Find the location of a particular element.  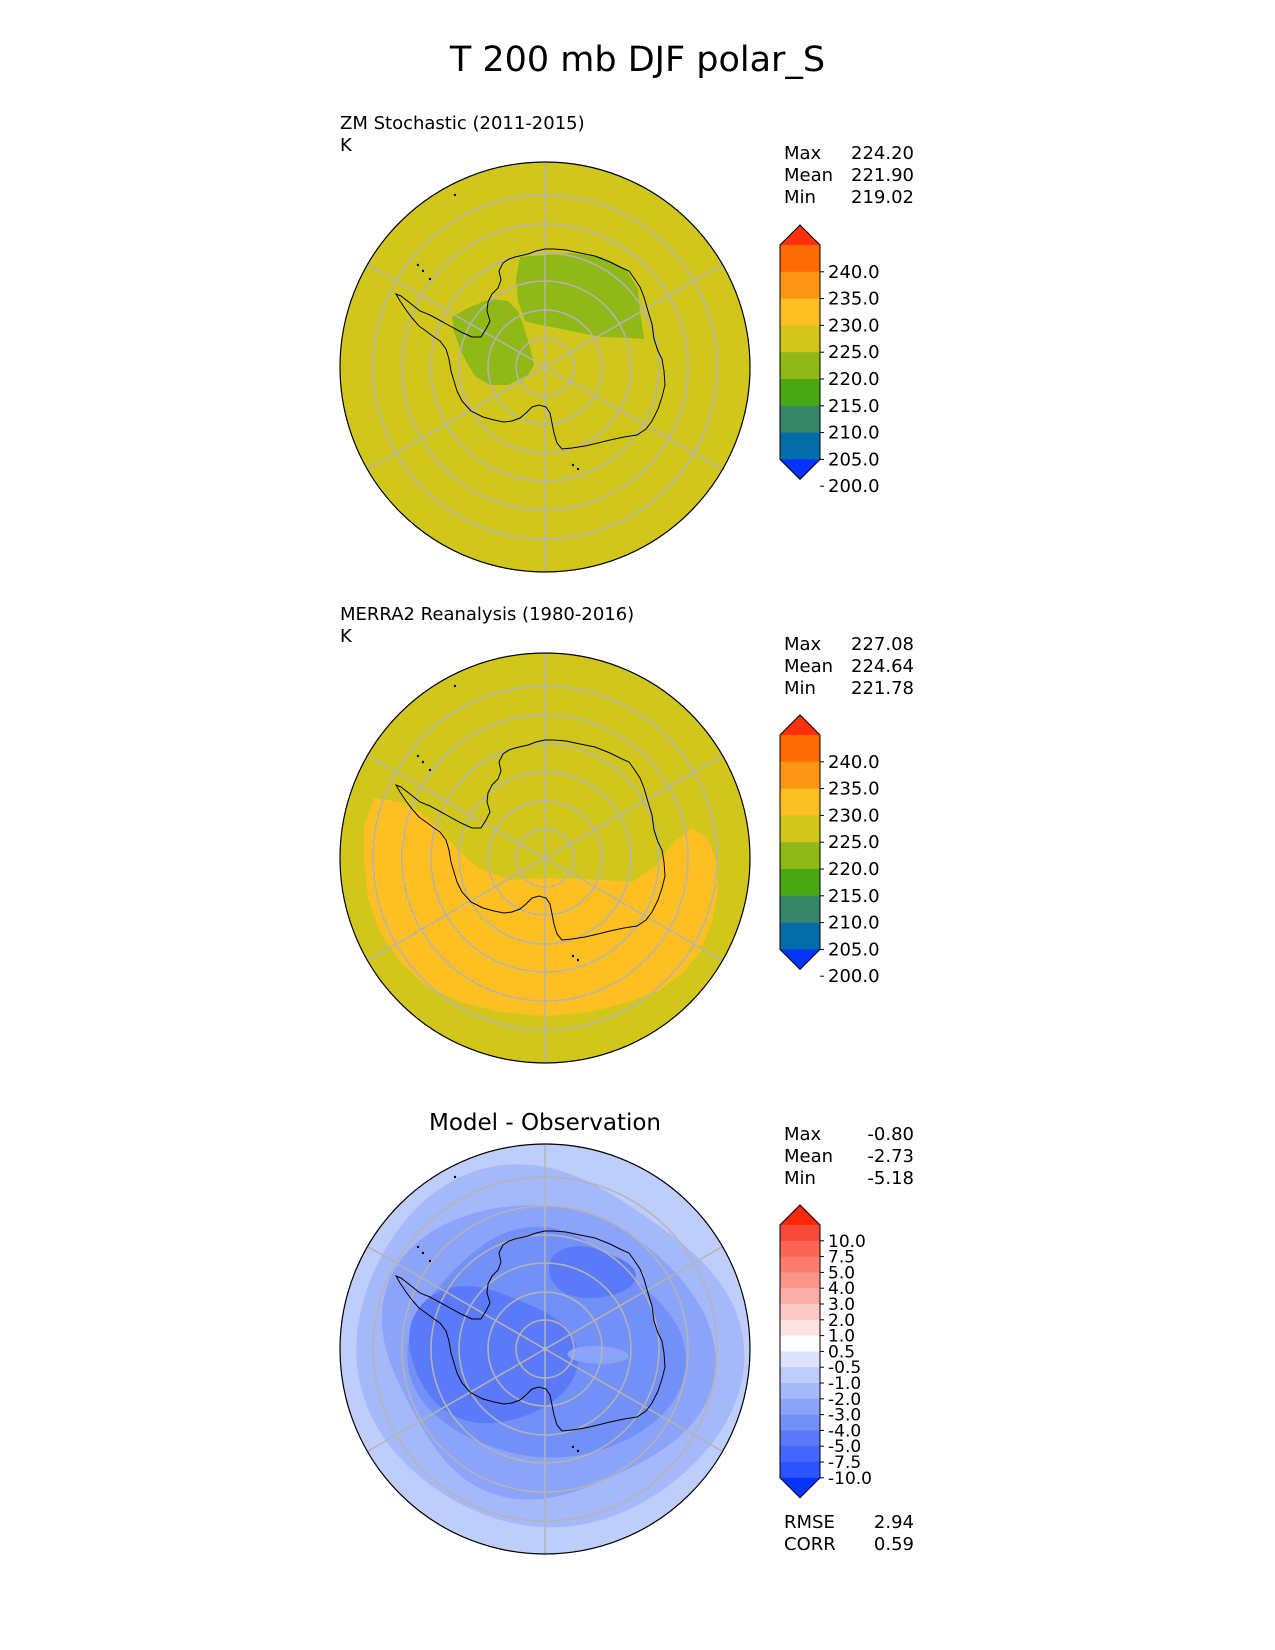

colorbar-tick-label: 10.0 is located at coordinates (847, 1242).